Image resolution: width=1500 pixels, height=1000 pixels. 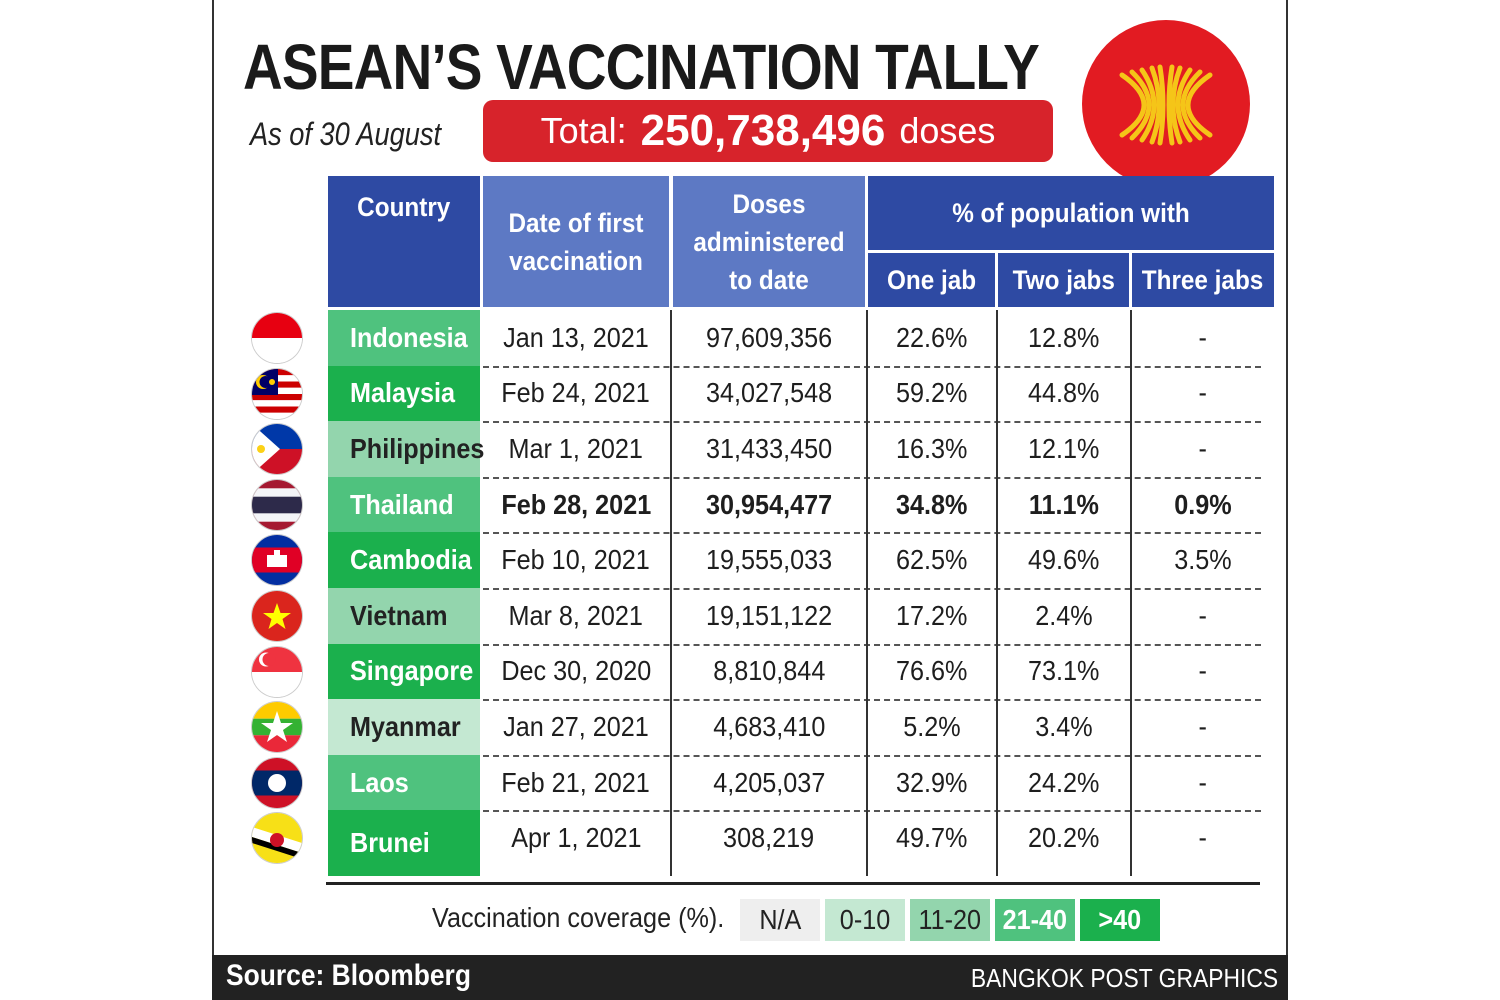 I want to click on total-unit: doses, so click(x=947, y=130).